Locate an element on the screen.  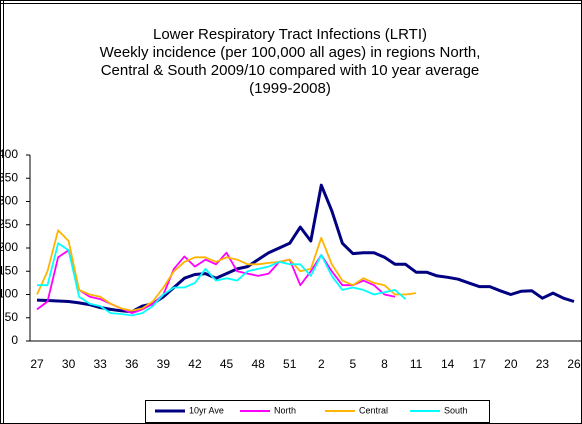
y-tick-label: 0 is located at coordinates (14, 340).